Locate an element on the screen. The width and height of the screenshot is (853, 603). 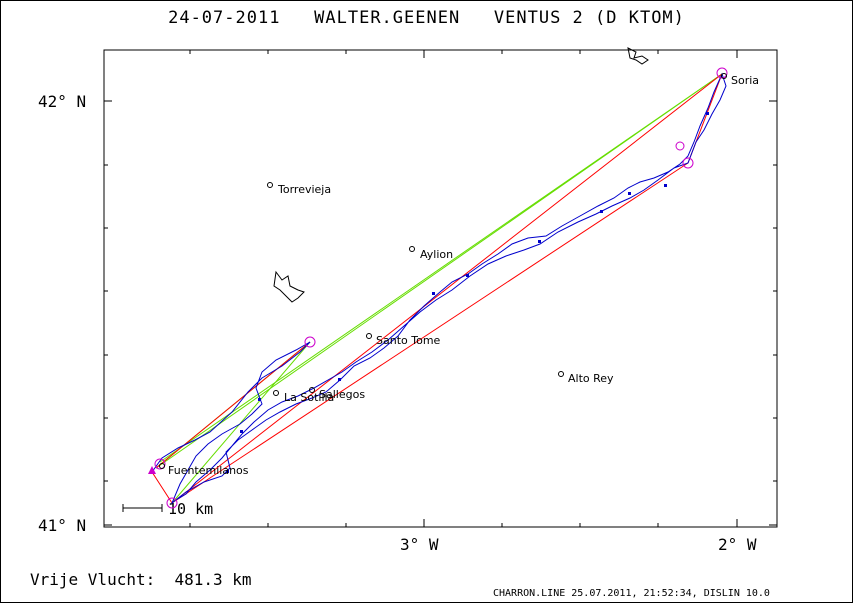
town-alto-rey: Alto Rey is located at coordinates (591, 378).